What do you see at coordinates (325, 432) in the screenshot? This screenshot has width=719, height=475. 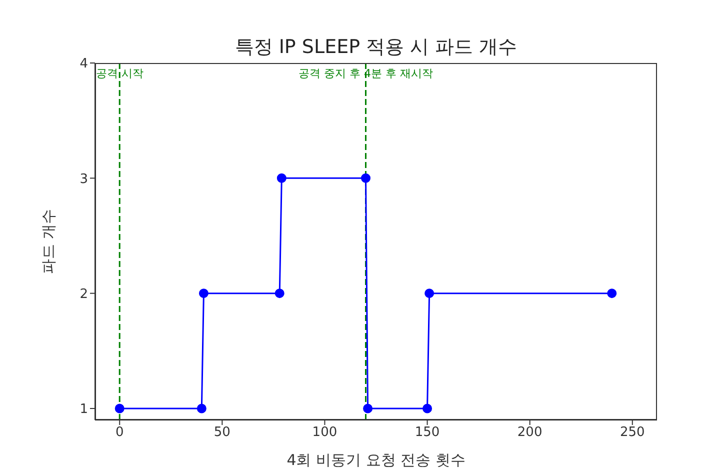 I see `x-tick-label: 100` at bounding box center [325, 432].